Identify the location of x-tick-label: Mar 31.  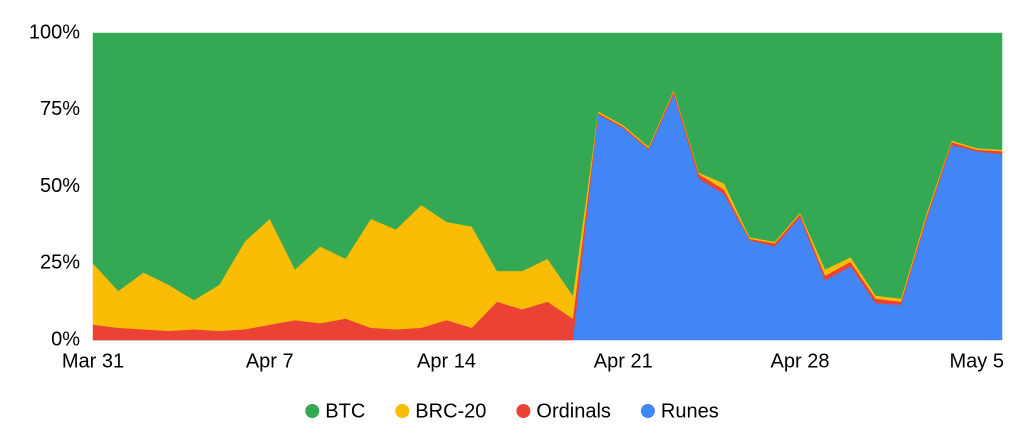
(93, 361).